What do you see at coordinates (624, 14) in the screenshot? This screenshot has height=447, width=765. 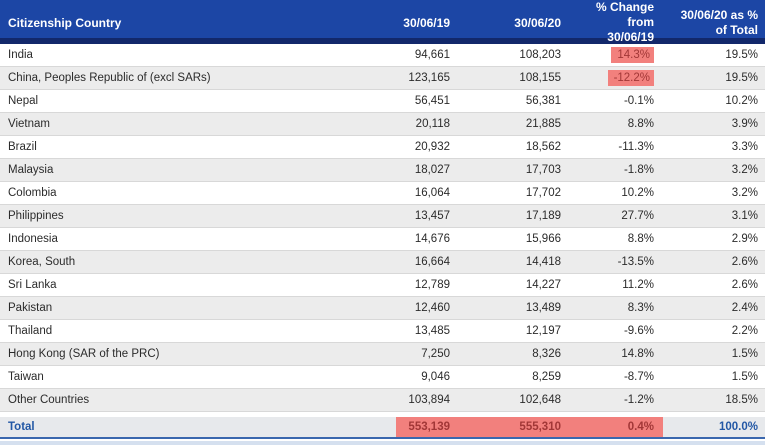 I see `header-pct-change-line1: % Change from` at bounding box center [624, 14].